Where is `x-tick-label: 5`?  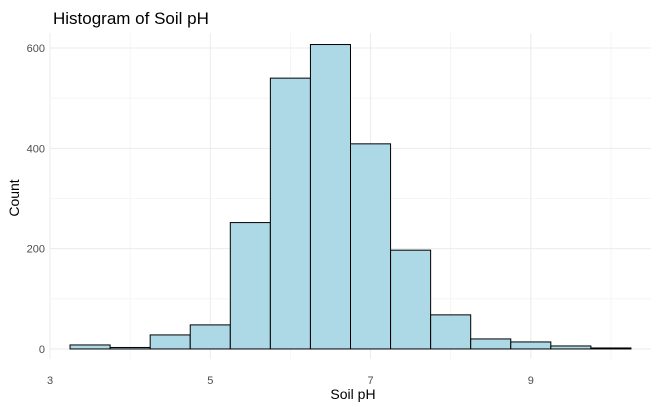
x-tick-label: 5 is located at coordinates (210, 381).